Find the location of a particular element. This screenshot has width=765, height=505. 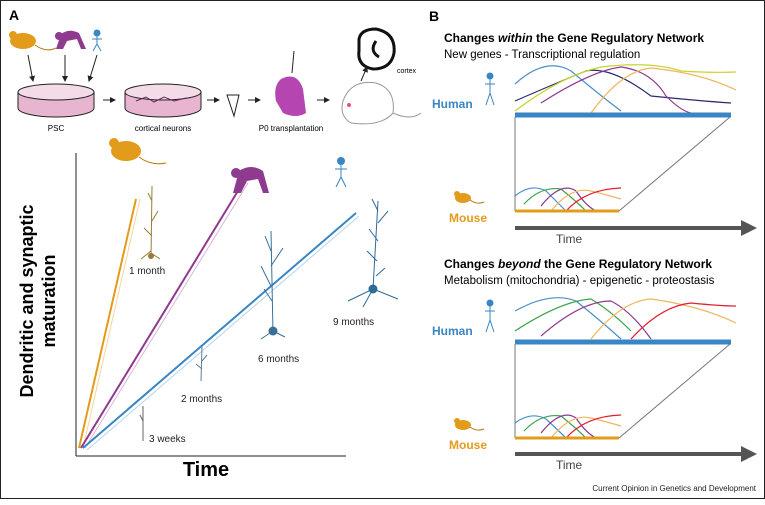

cortex-icon is located at coordinates (376, 54).